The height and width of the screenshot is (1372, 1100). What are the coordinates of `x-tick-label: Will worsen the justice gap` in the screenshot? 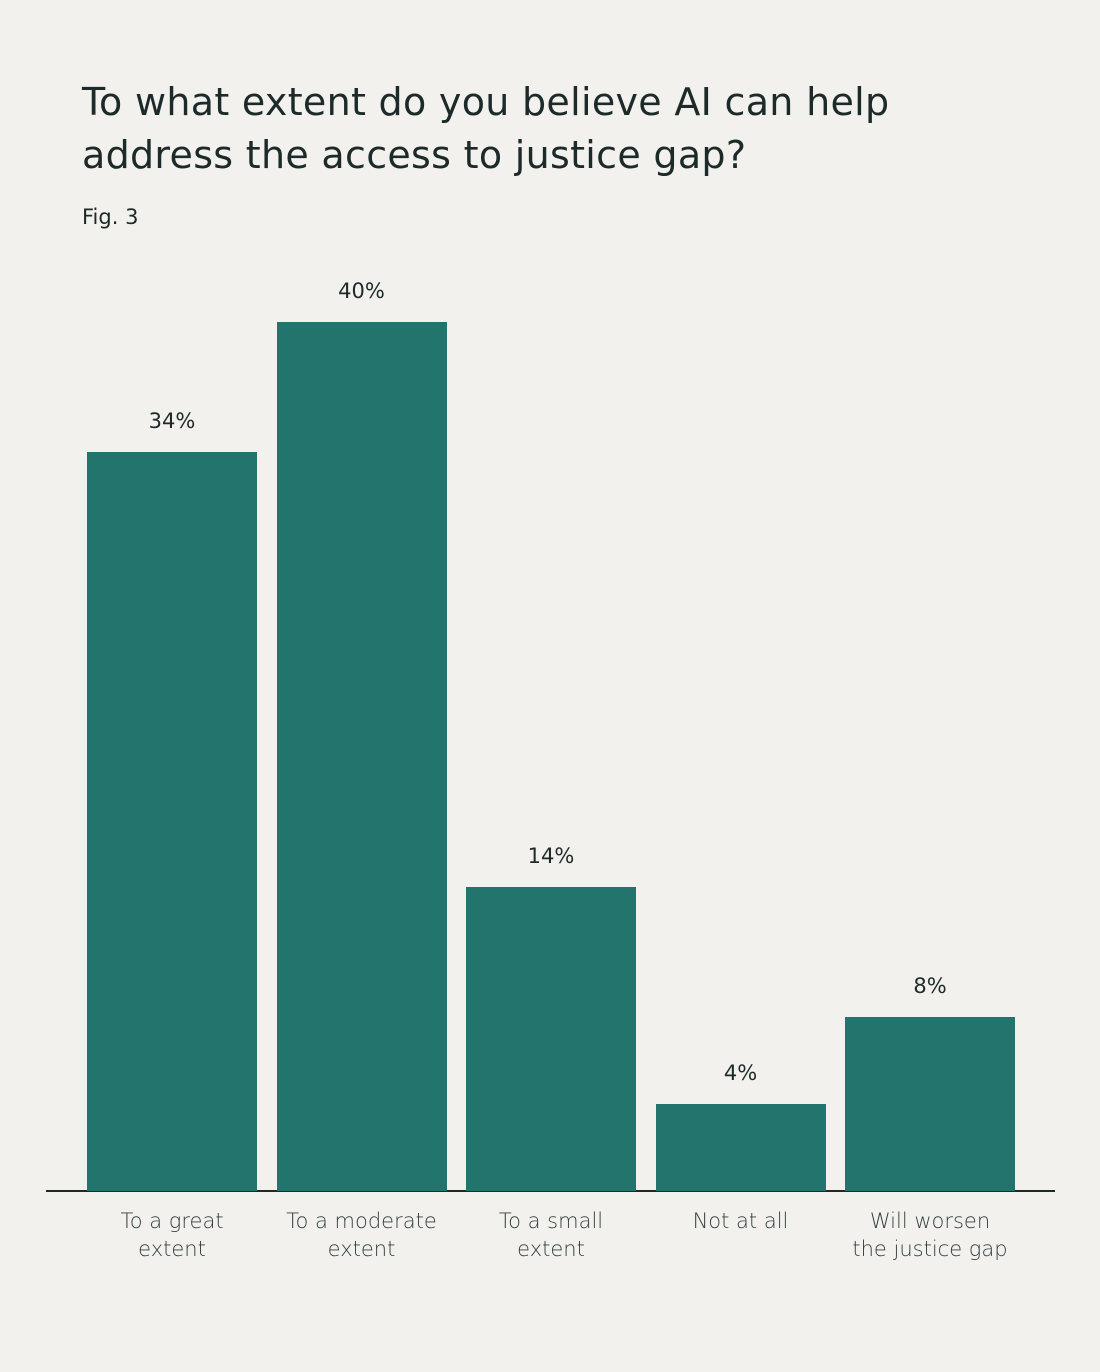 It's located at (930, 1235).